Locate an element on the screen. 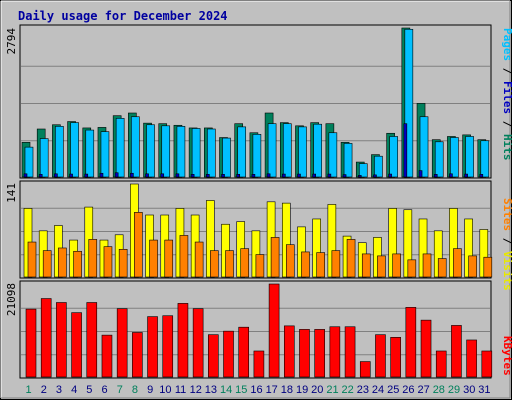 The image size is (512, 400). visits-legend: Sites / Visits is located at coordinates (506, 244).